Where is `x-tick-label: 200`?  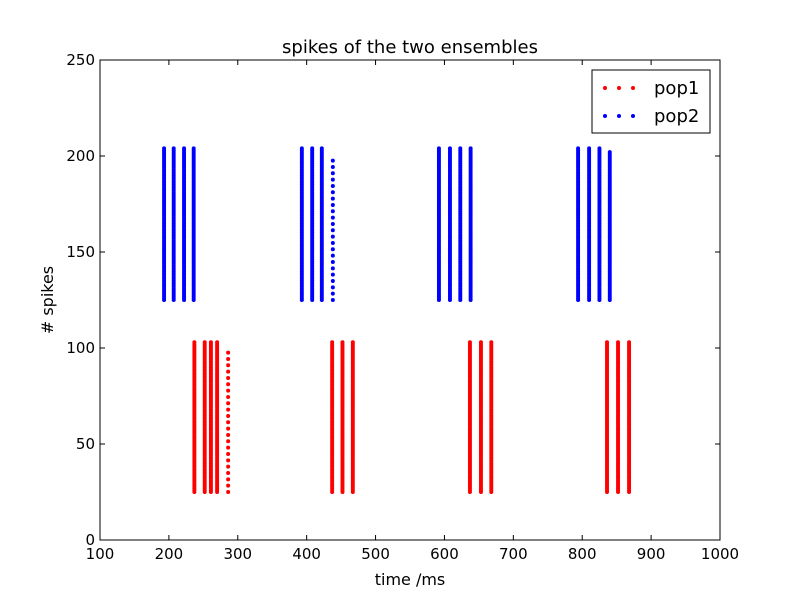 x-tick-label: 200 is located at coordinates (169, 554).